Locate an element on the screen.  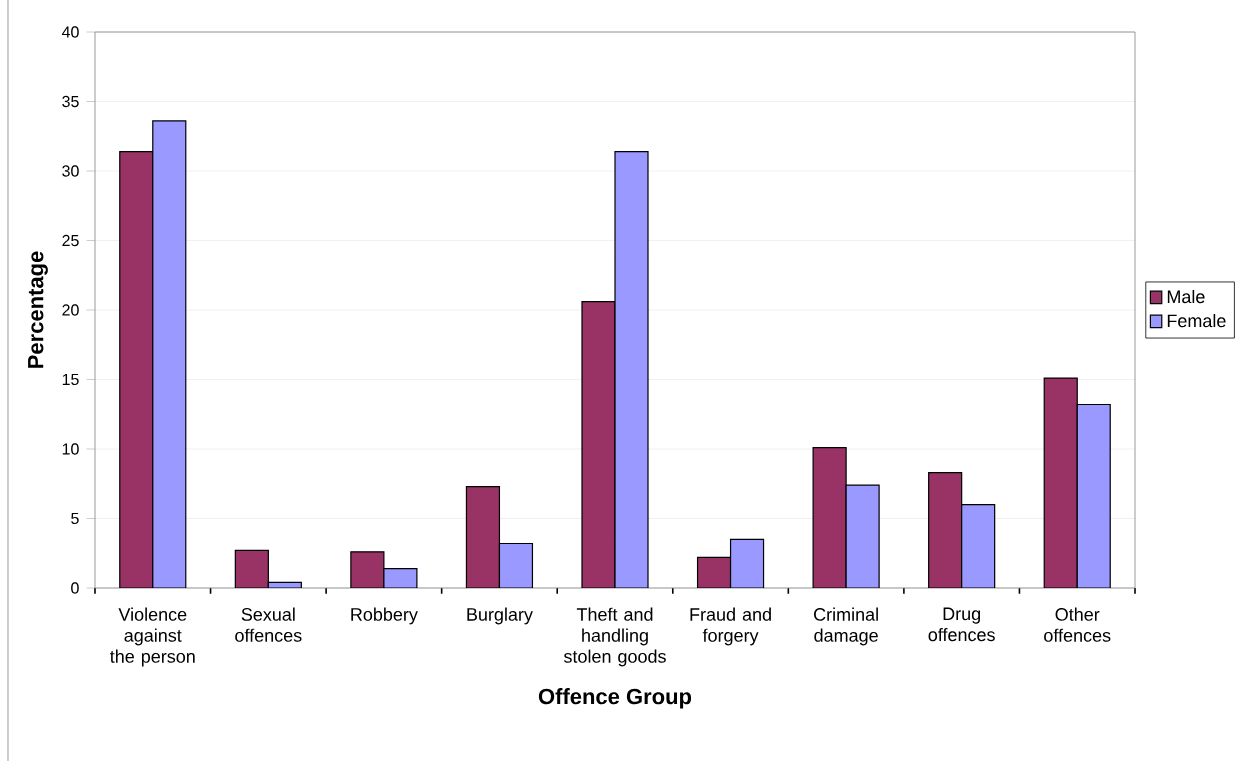
x-tick-label: Criminal damage is located at coordinates (846, 626).